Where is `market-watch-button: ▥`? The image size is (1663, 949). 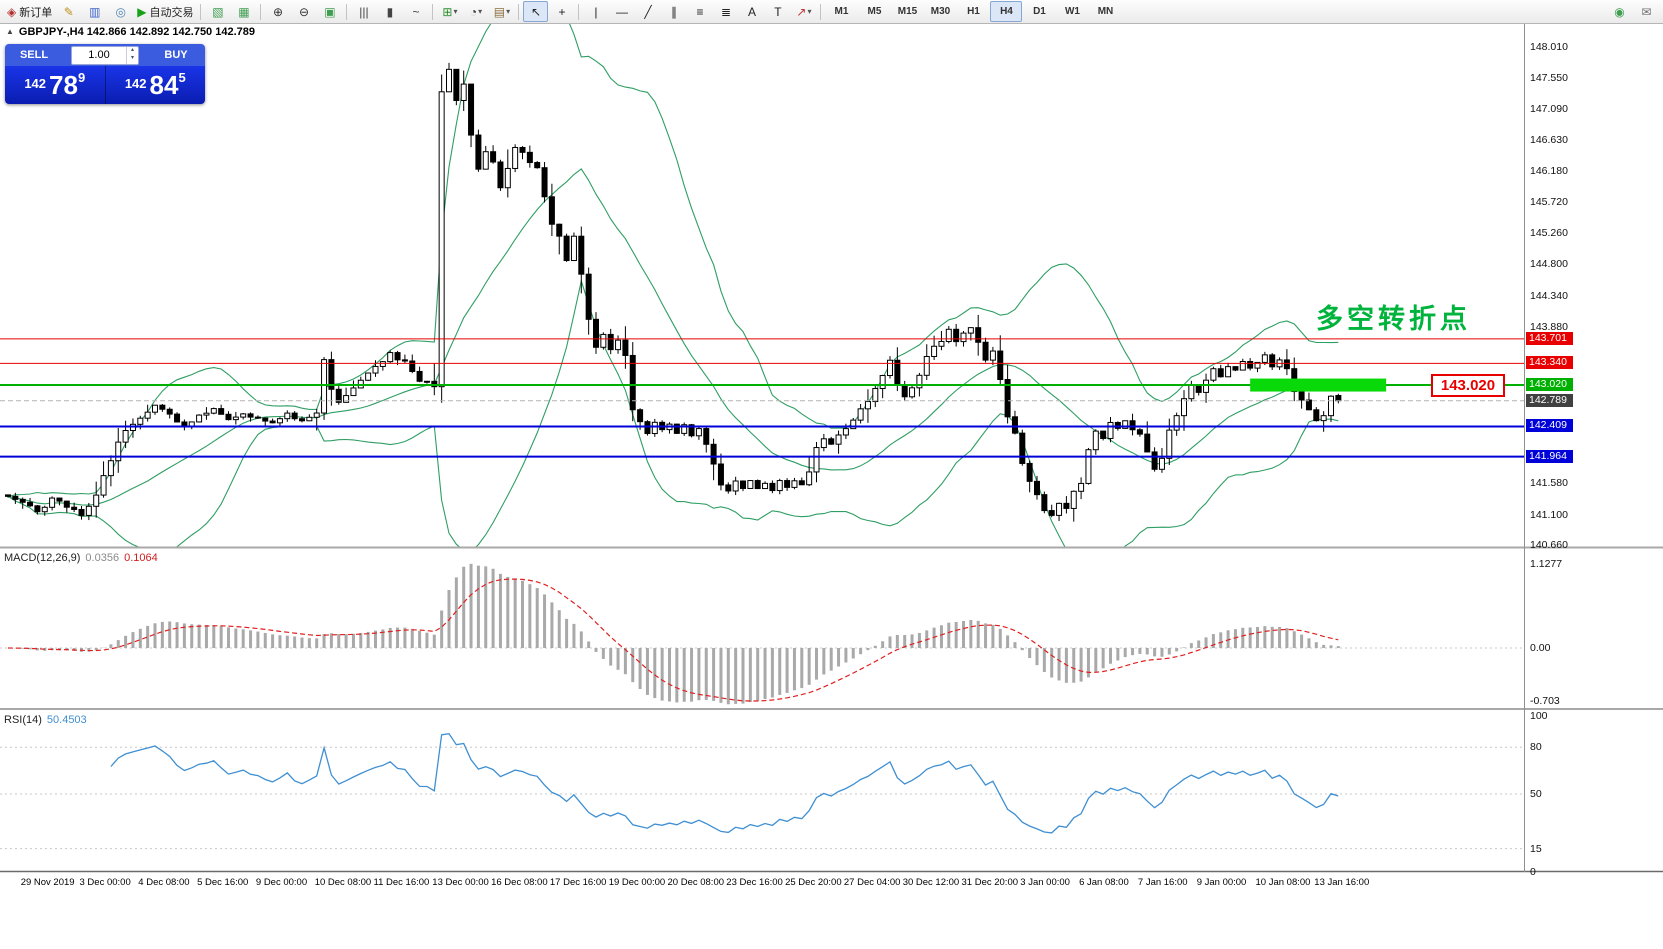
market-watch-button: ▥ is located at coordinates (94, 11).